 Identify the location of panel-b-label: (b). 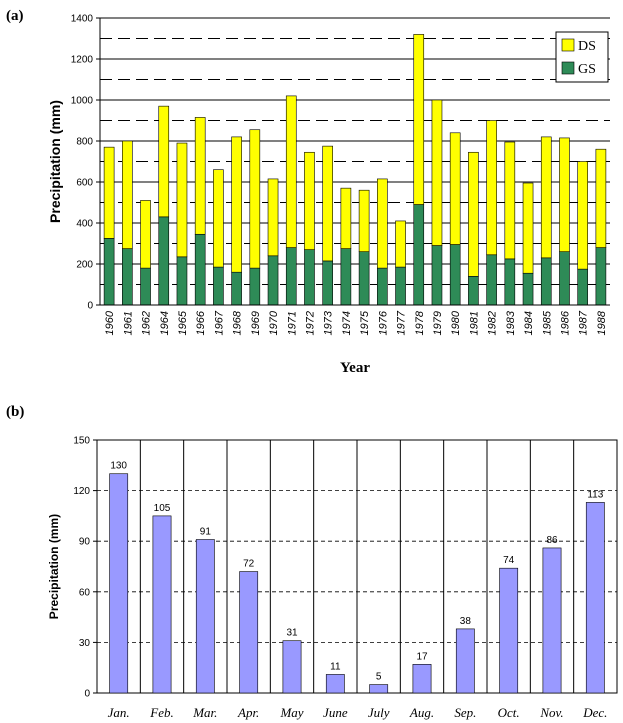
(15, 412).